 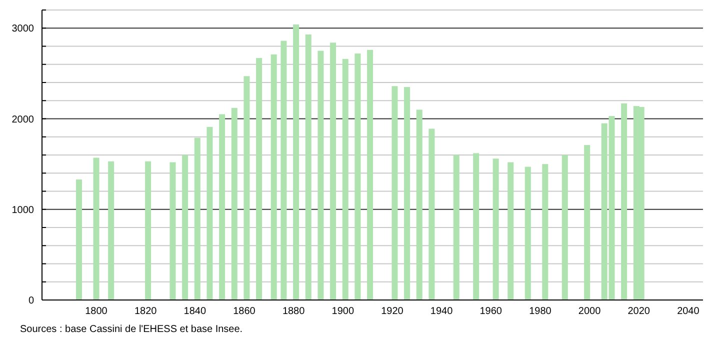 I want to click on y-tick-label: 2000, so click(x=23, y=120).